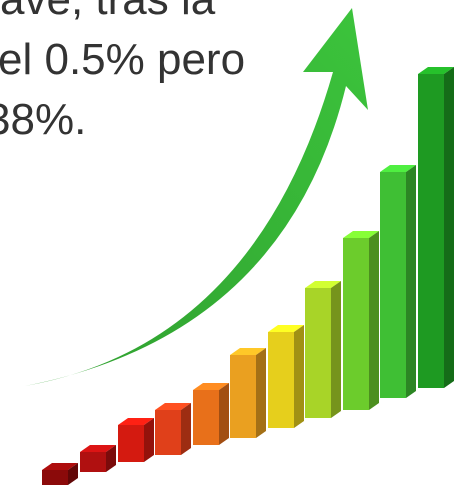  What do you see at coordinates (43, 119) in the screenshot?
I see `text-line: 38%.` at bounding box center [43, 119].